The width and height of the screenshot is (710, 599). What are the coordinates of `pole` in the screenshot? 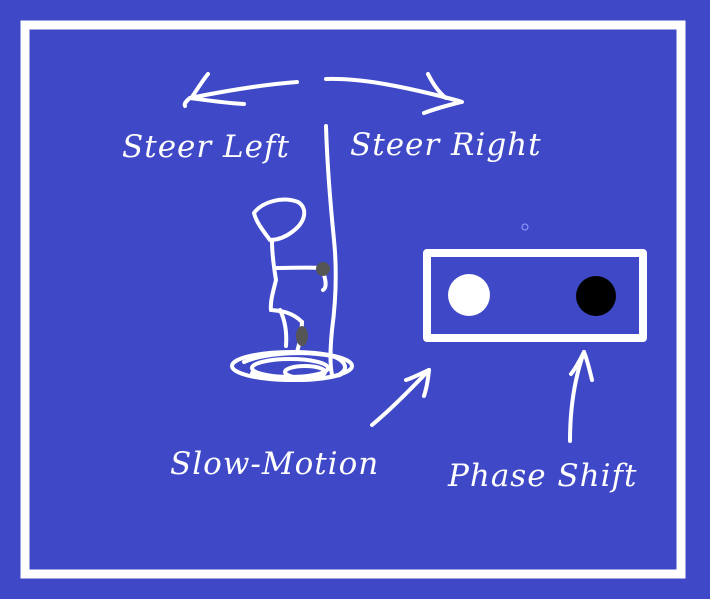 It's located at (331, 250).